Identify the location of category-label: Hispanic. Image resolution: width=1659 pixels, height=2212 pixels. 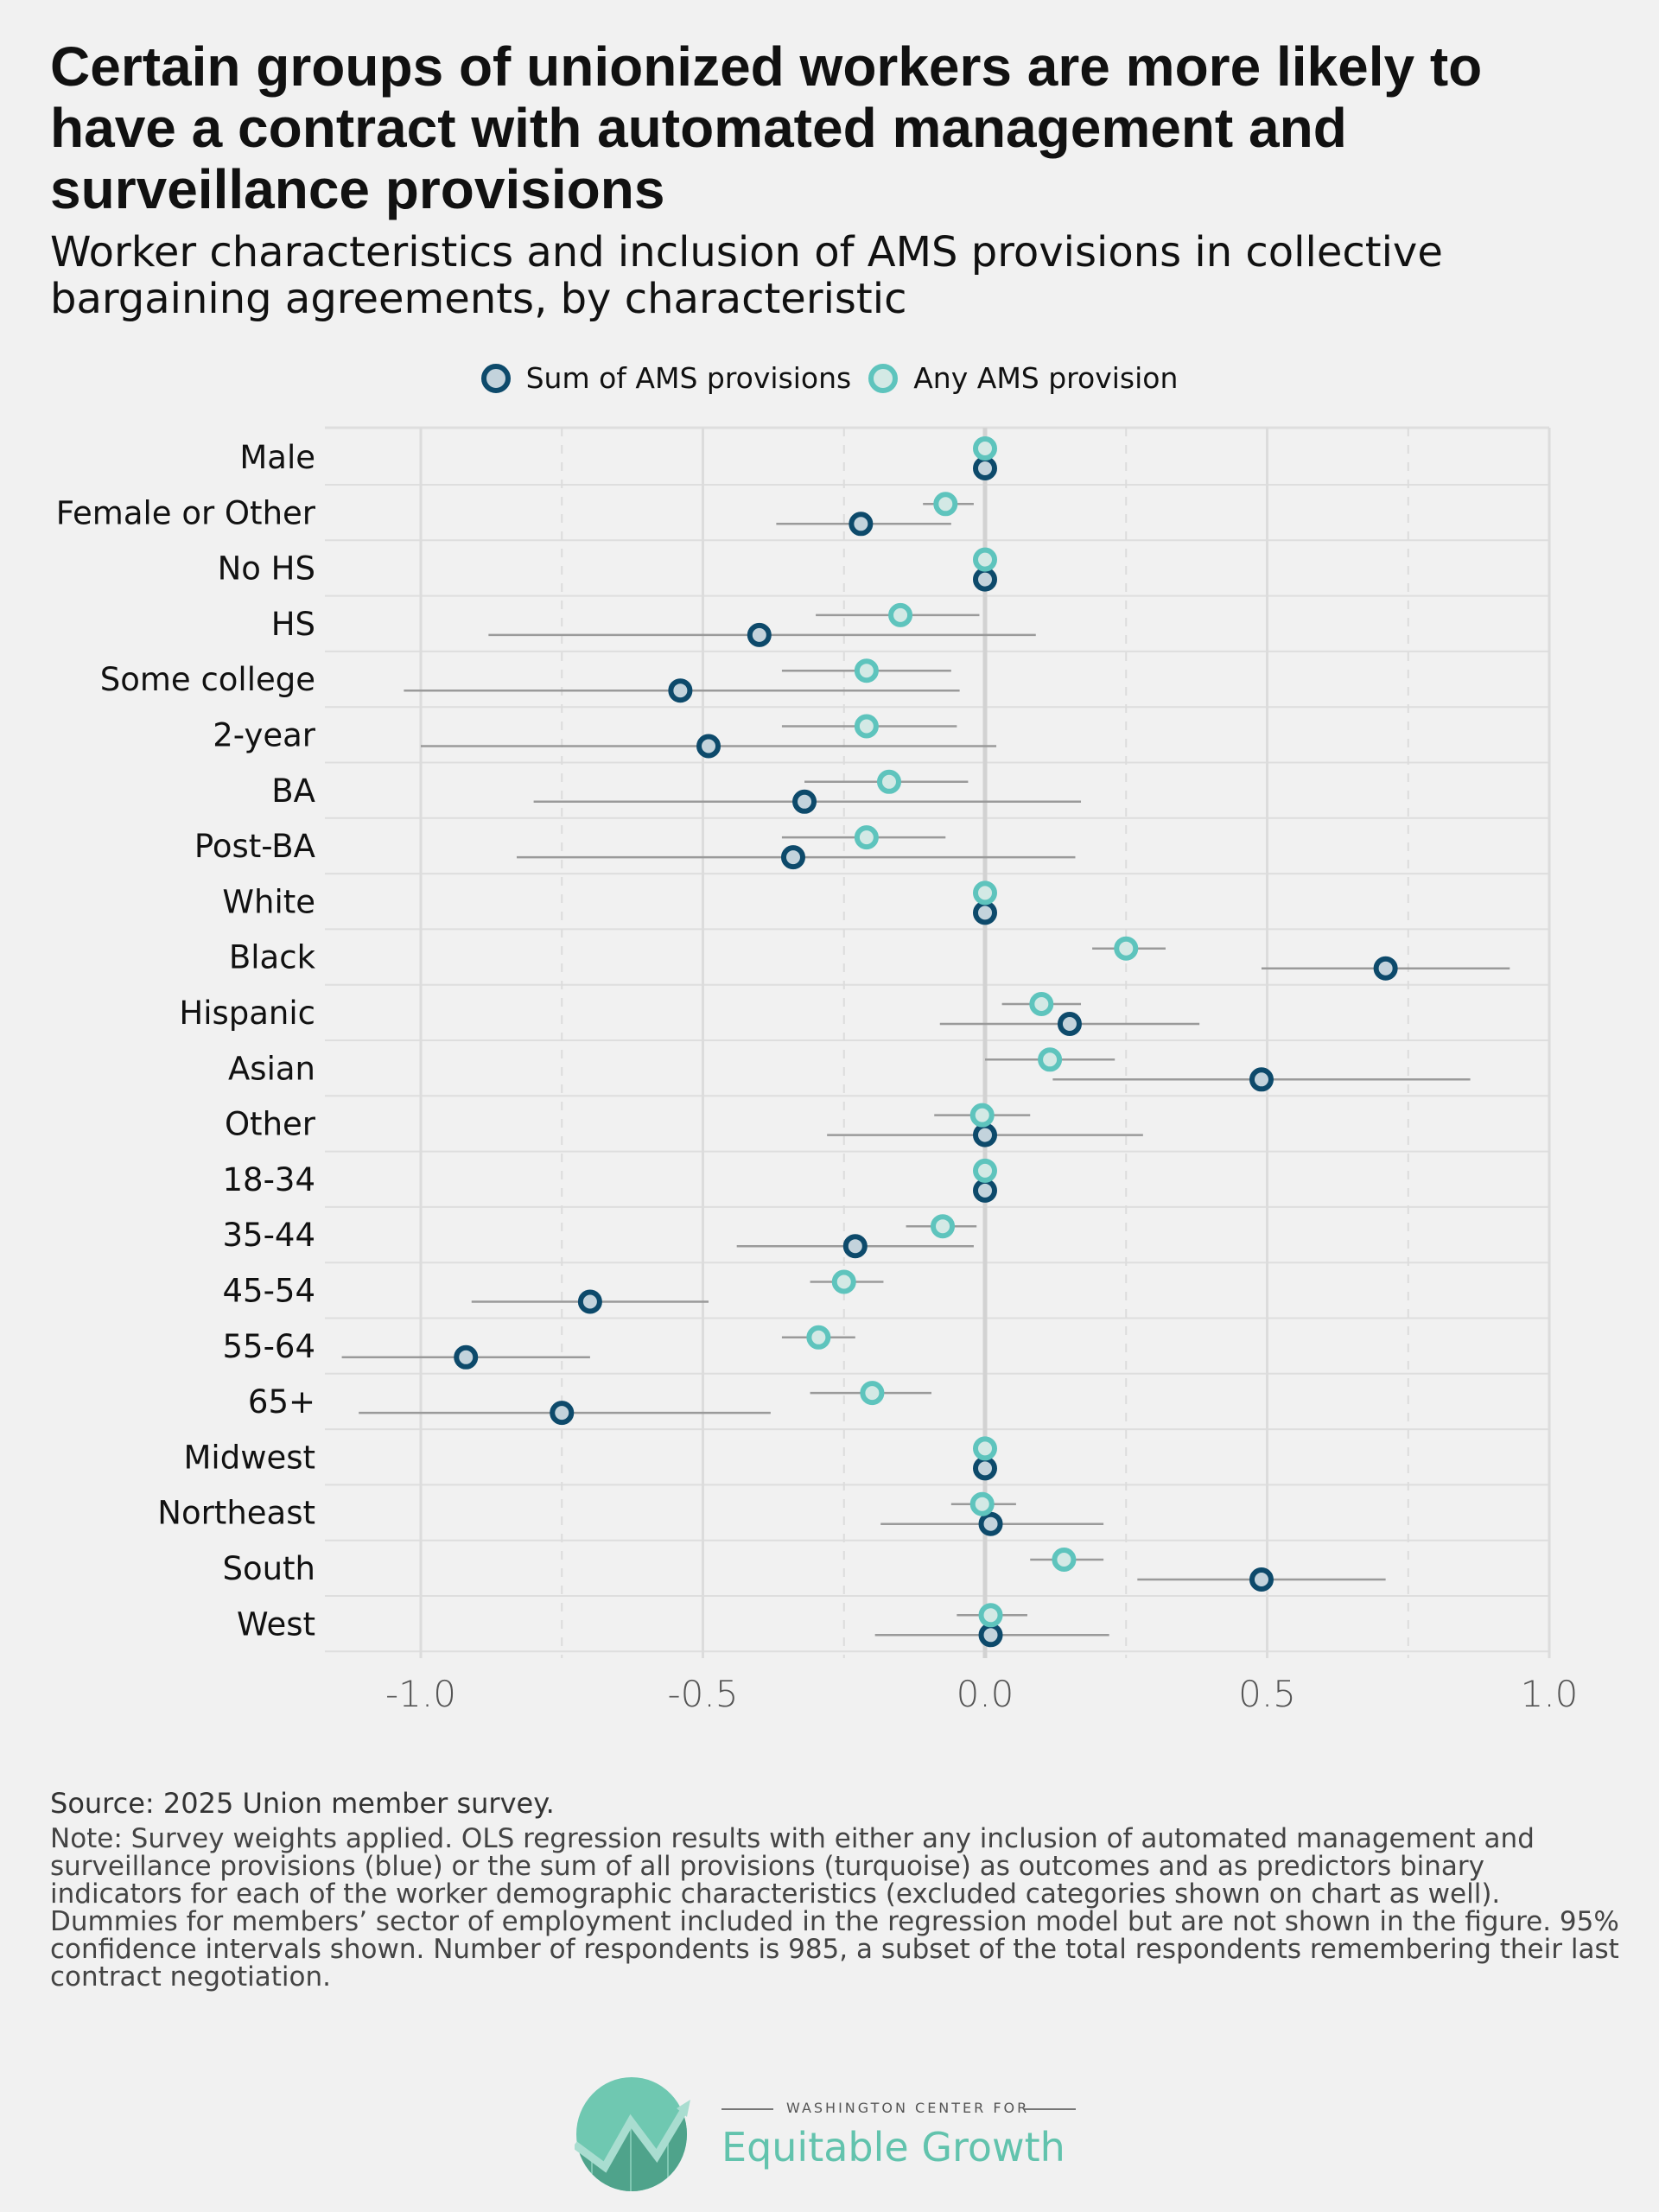
(247, 1013).